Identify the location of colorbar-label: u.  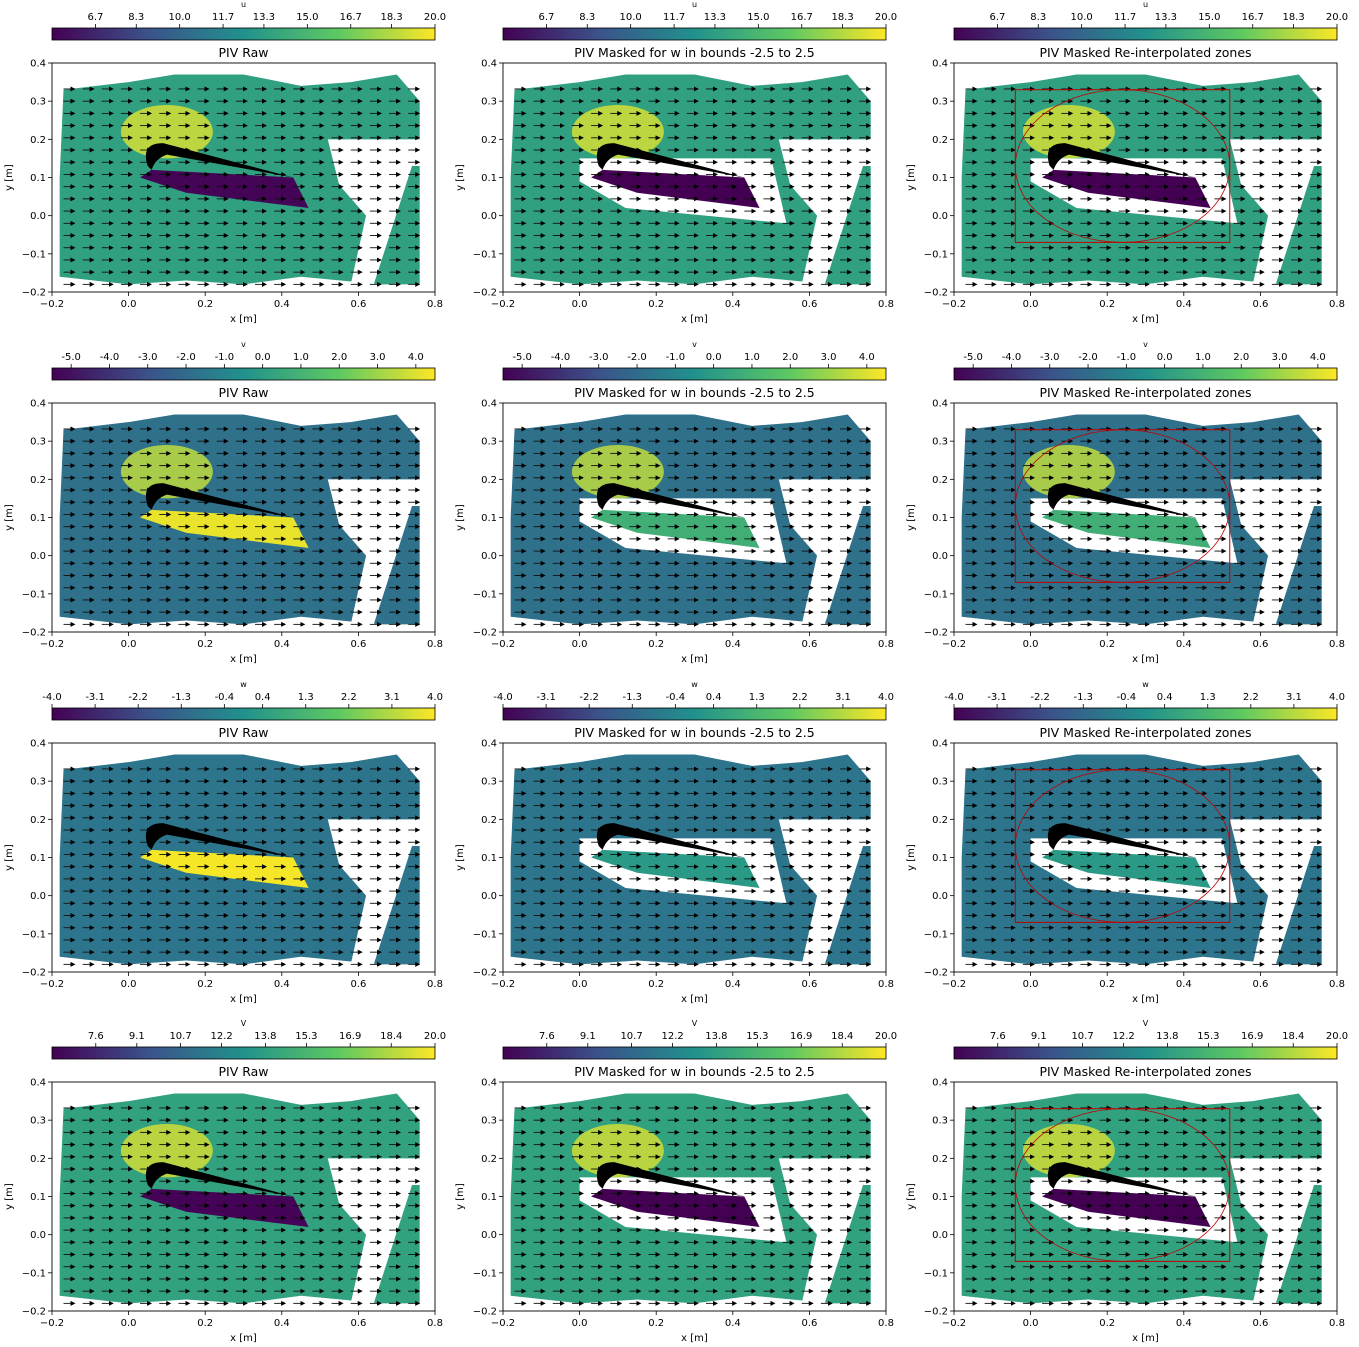
(1145, 4).